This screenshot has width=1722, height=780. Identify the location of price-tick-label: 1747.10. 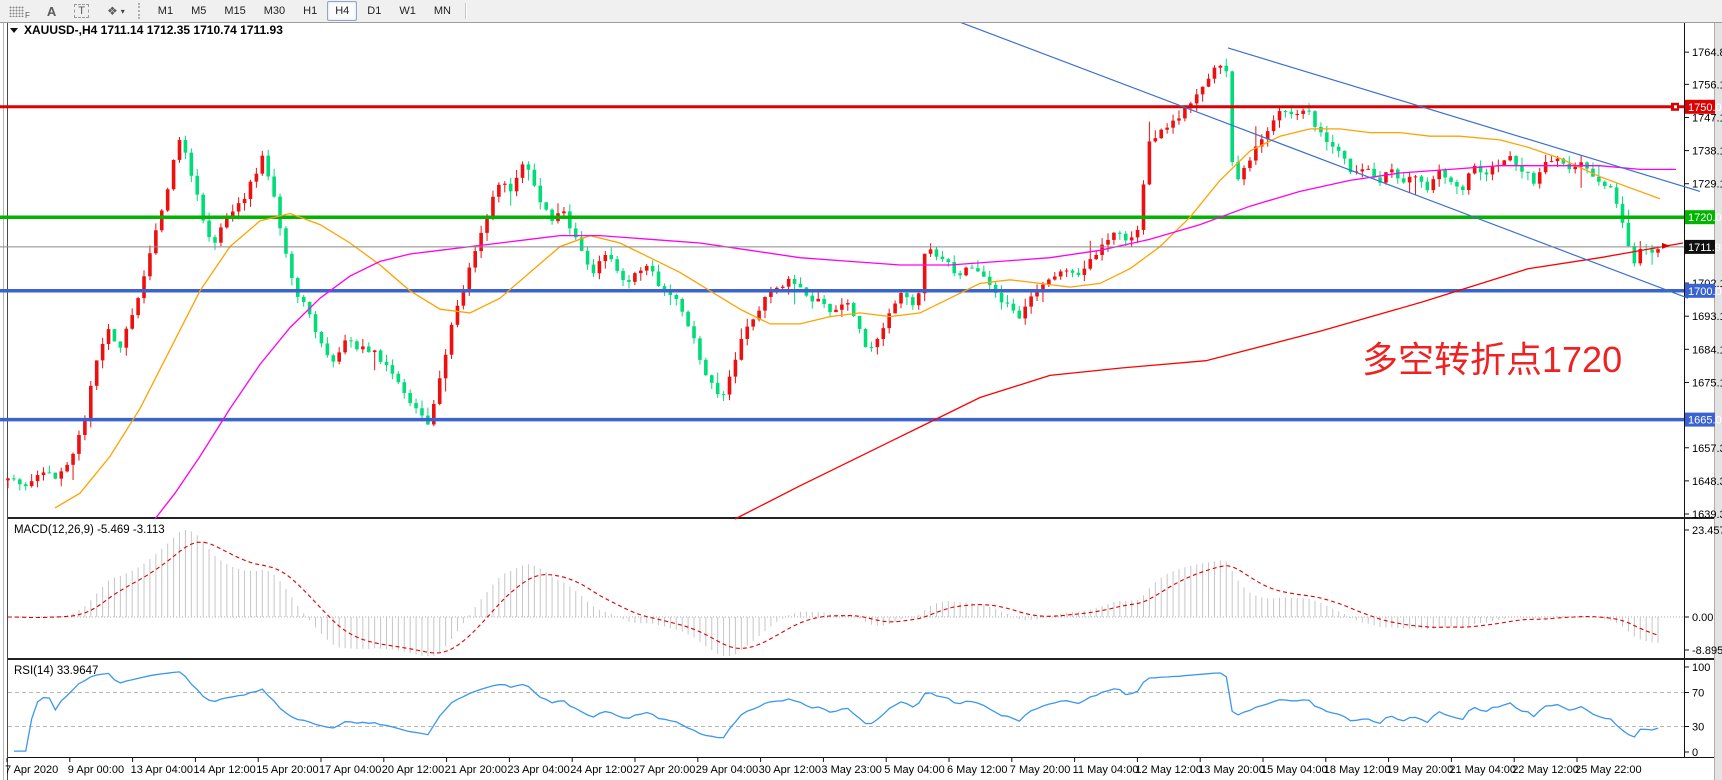
(1707, 118).